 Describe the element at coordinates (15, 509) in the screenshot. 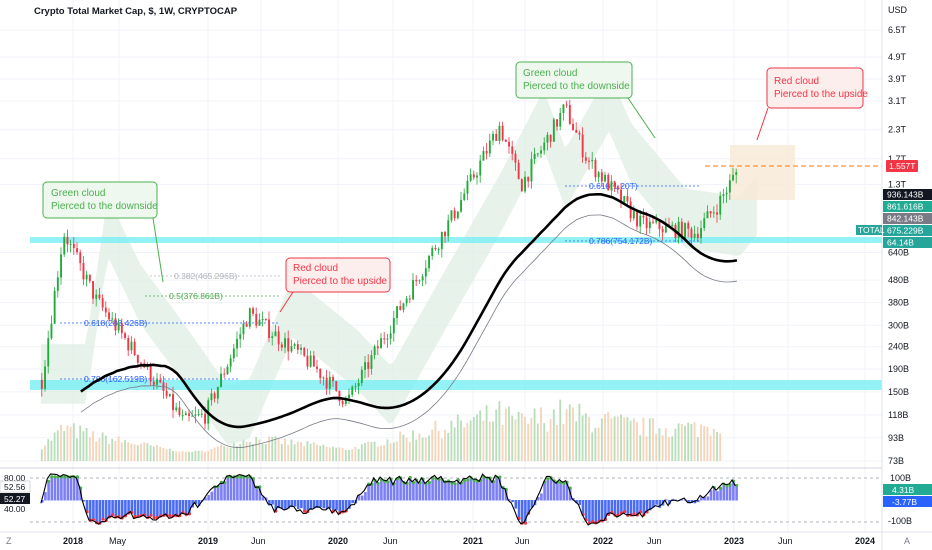

I see `osc-left-tick: 40.00` at that location.